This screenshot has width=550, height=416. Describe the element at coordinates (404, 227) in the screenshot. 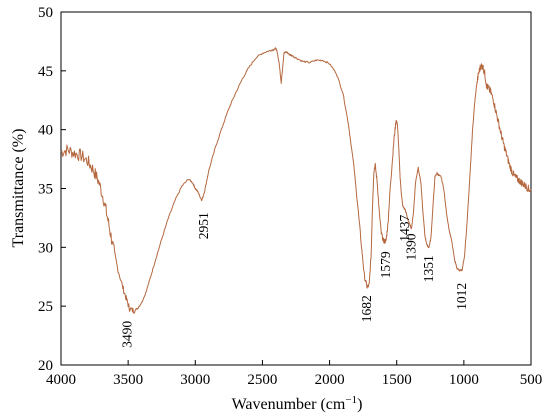

I see `peak-label: 1437` at that location.